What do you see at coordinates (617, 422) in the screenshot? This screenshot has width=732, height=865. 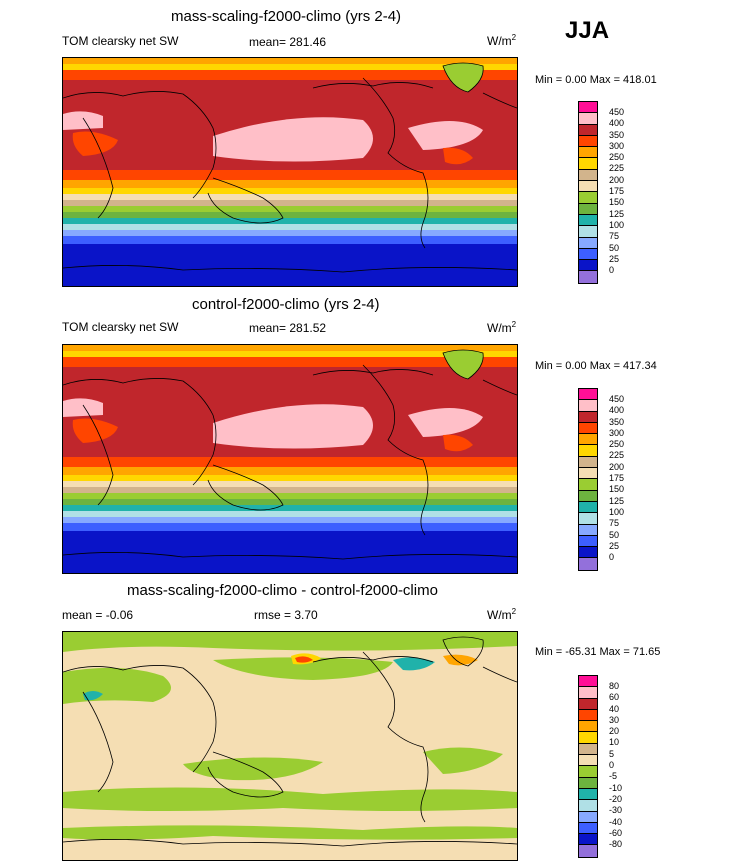 I see `panel2-colorbar-tick: 350` at bounding box center [617, 422].